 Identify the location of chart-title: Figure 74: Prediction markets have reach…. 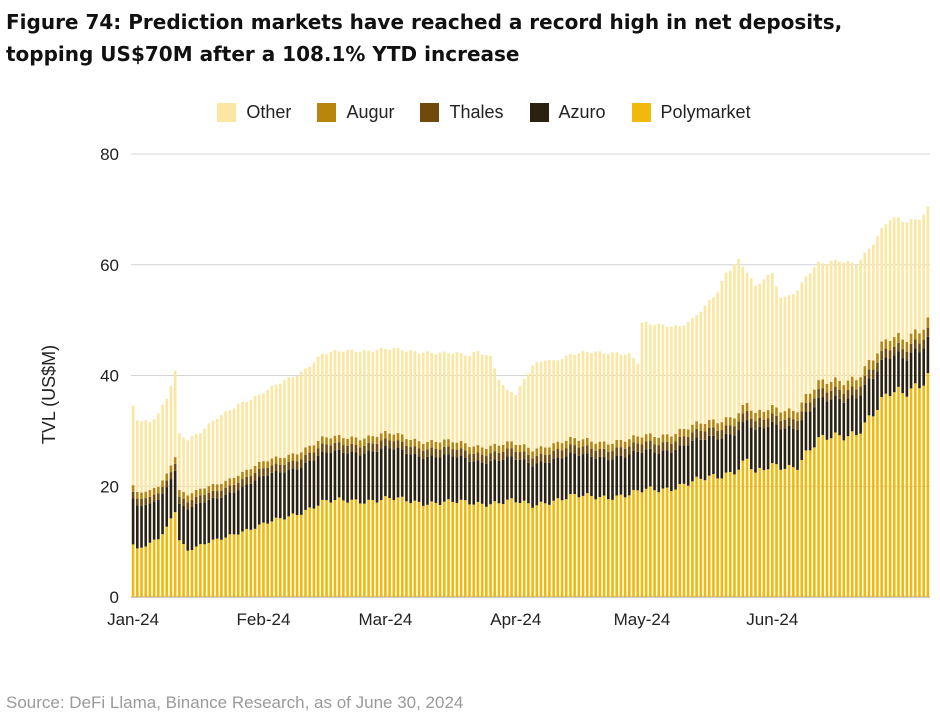
(424, 38).